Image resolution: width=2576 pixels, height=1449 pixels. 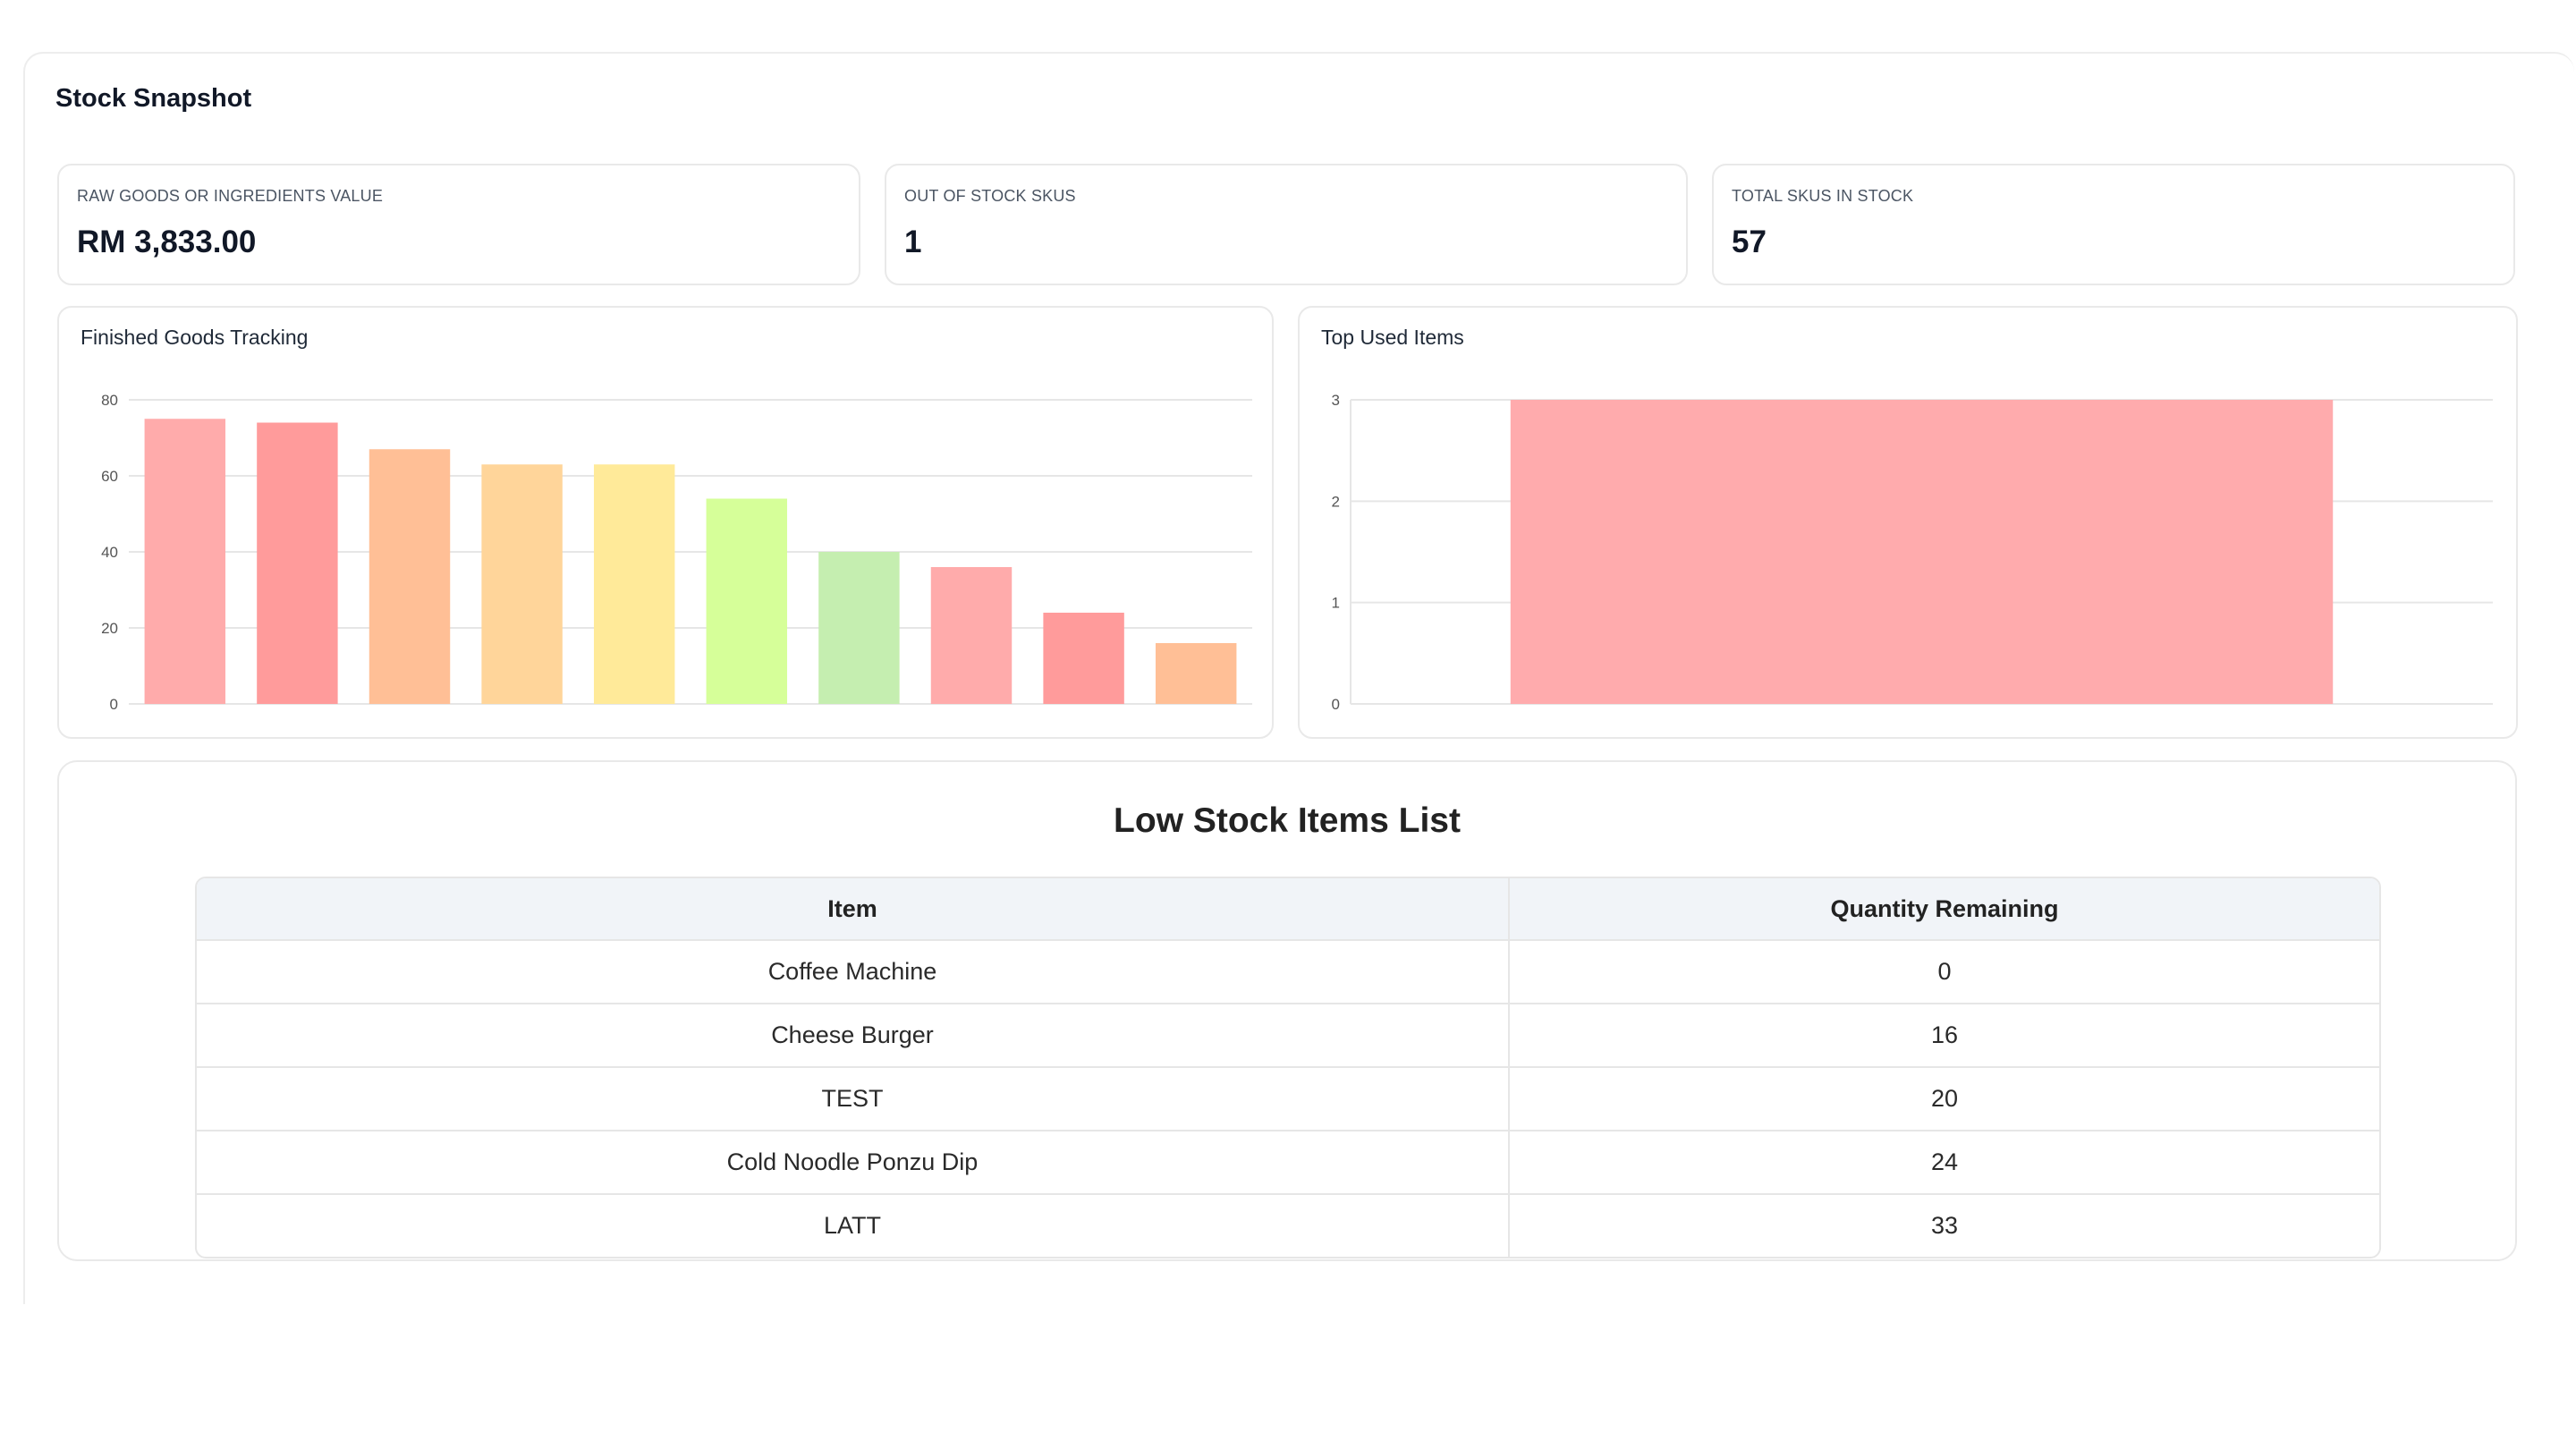 I want to click on stat-value: RM 3,833.00, so click(x=167, y=242).